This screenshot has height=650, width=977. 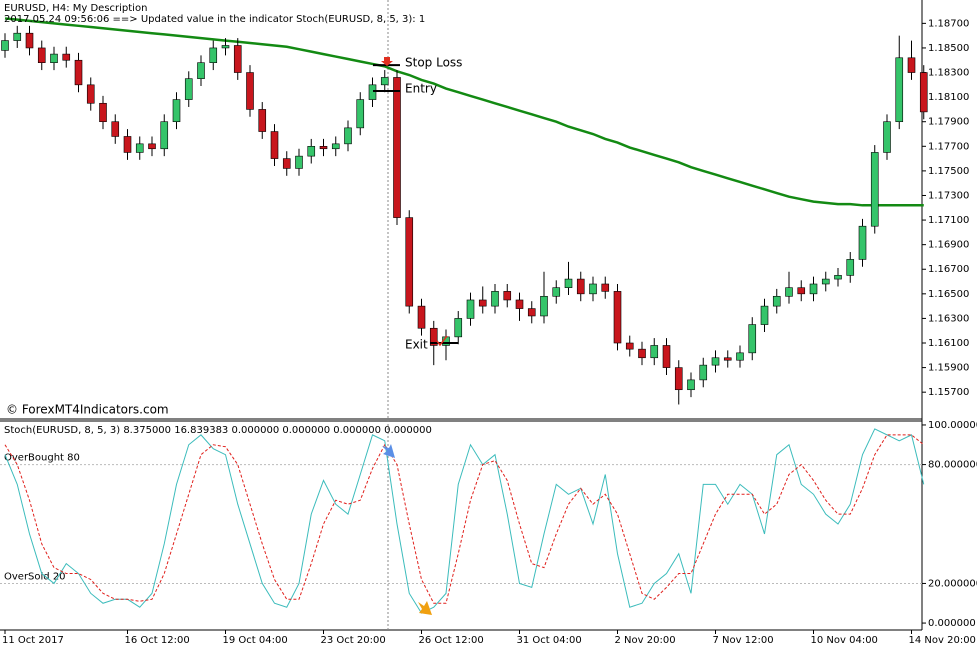 What do you see at coordinates (948, 318) in the screenshot?
I see `y-tick-label: 1.16300` at bounding box center [948, 318].